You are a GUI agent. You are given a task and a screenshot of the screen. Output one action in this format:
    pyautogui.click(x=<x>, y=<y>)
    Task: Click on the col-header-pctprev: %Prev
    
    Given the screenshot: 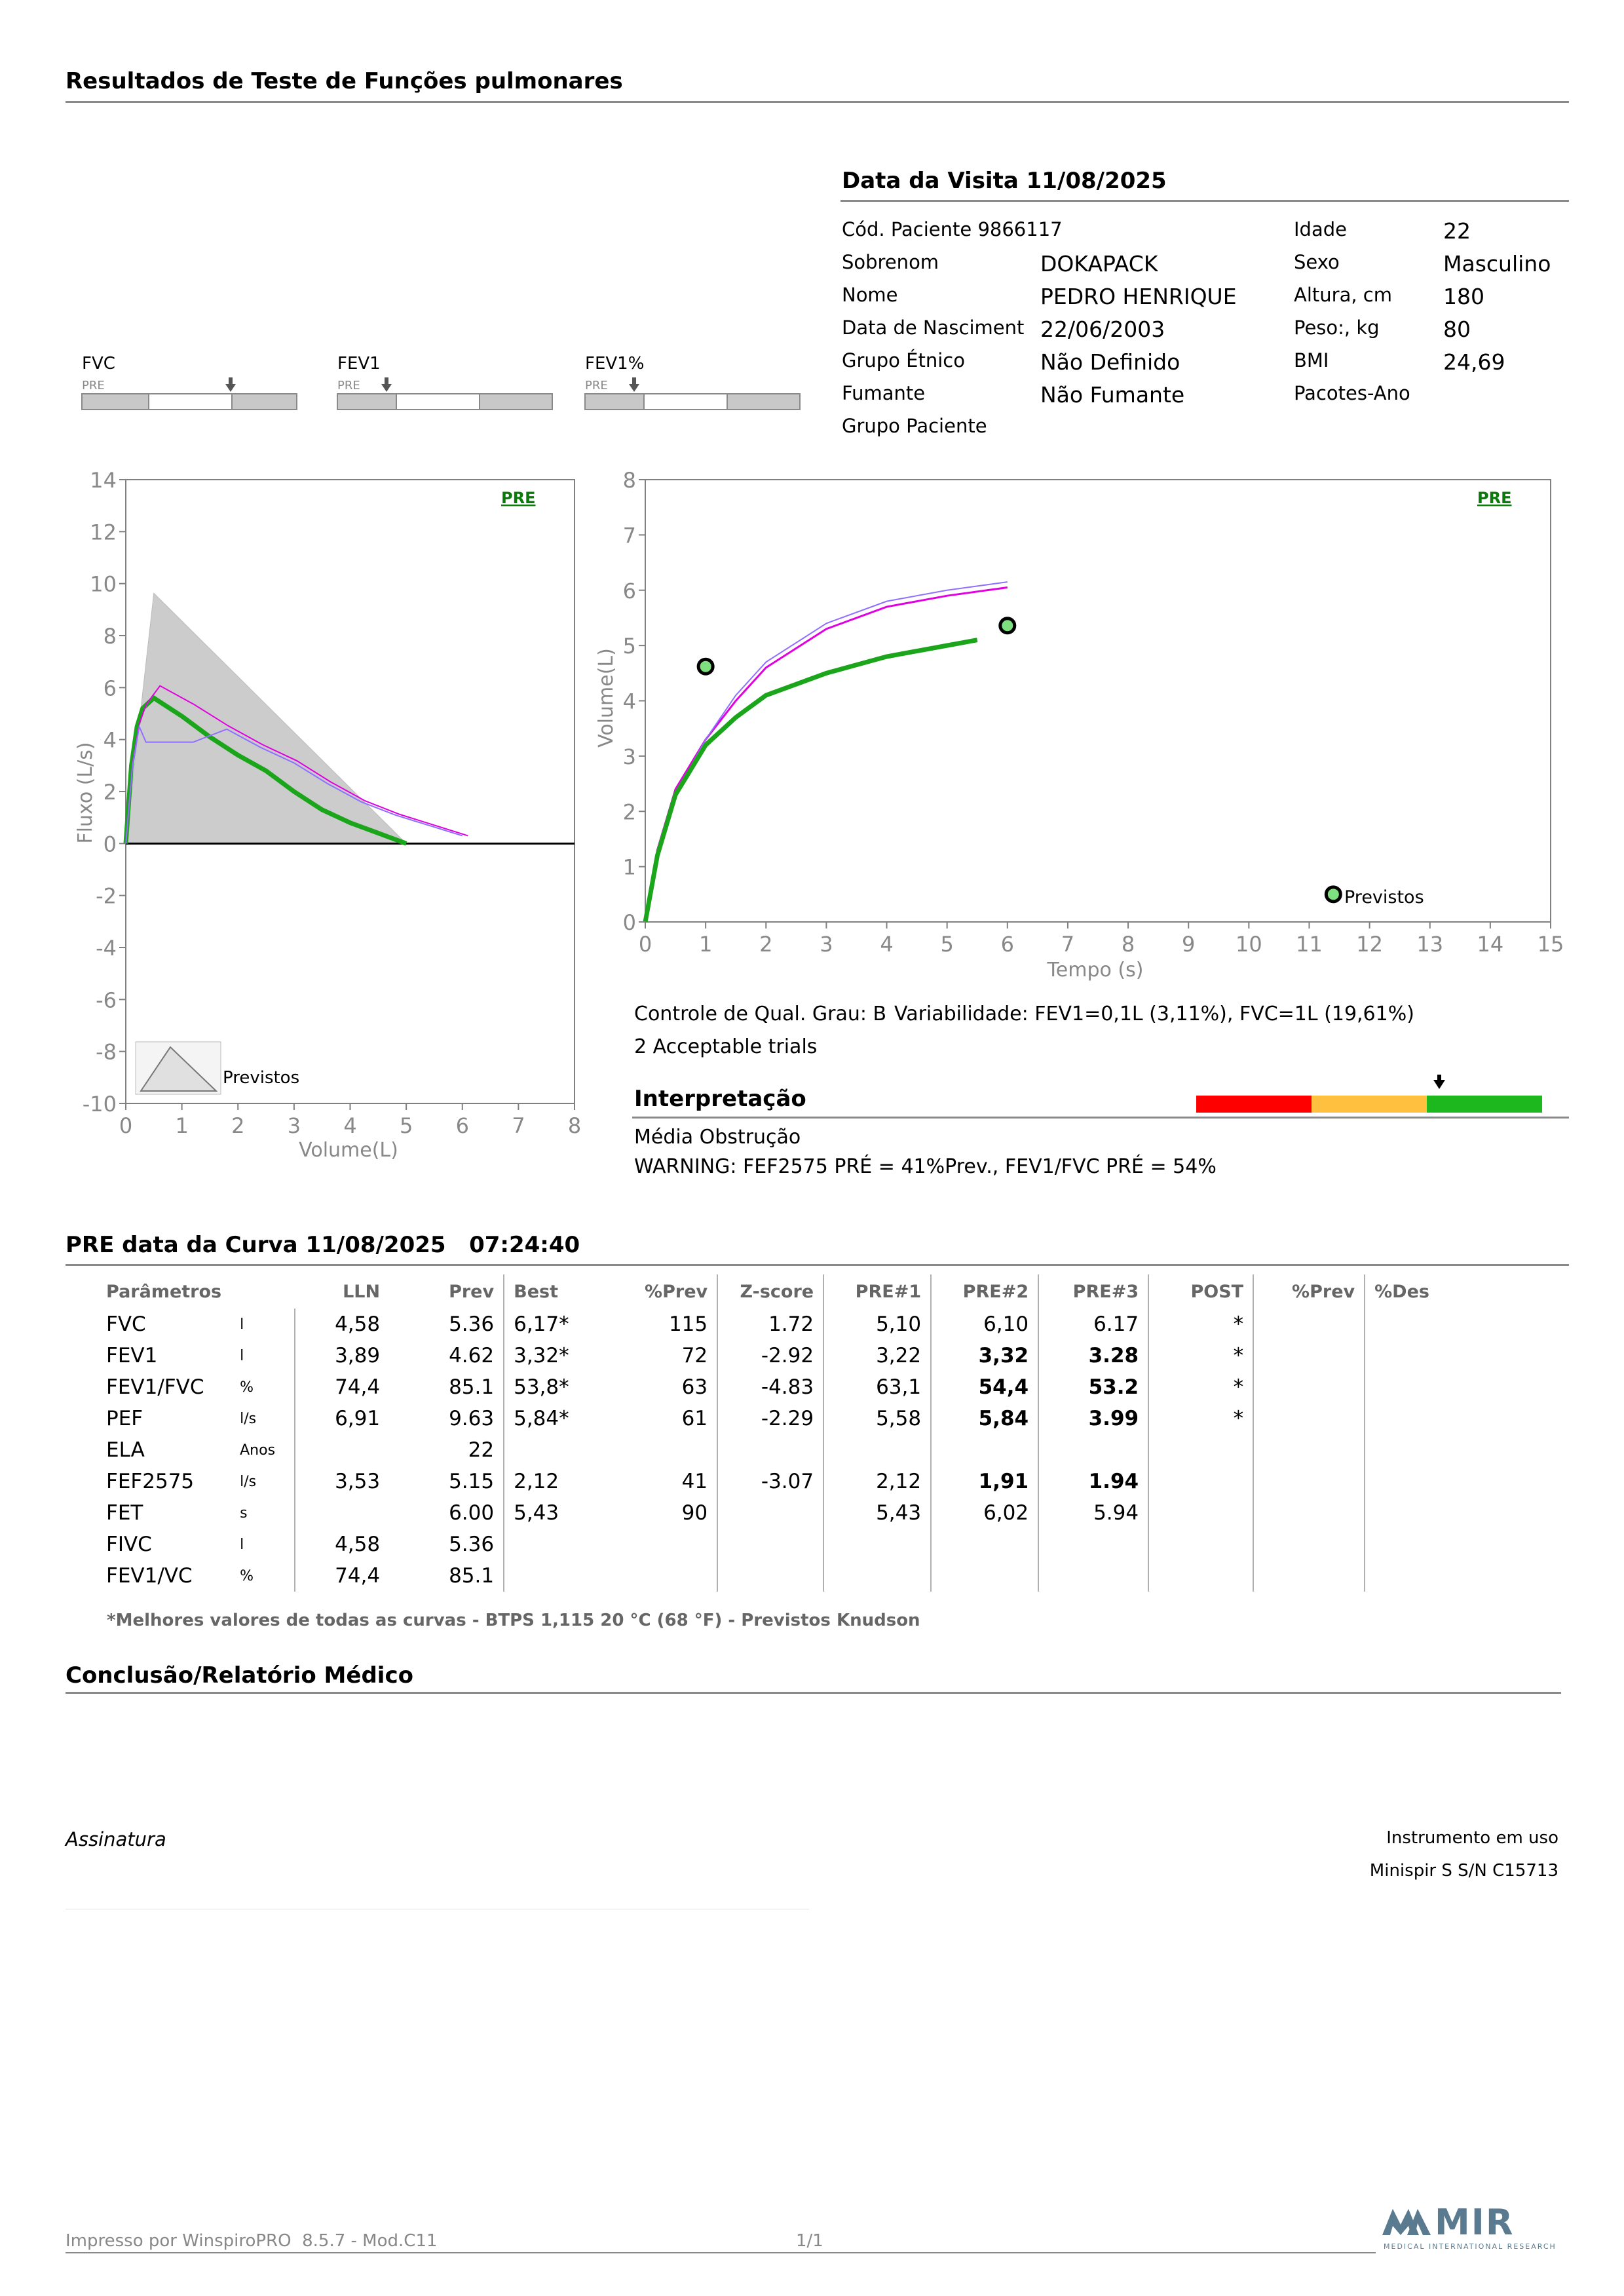 What is the action you would take?
    pyautogui.click(x=676, y=1291)
    